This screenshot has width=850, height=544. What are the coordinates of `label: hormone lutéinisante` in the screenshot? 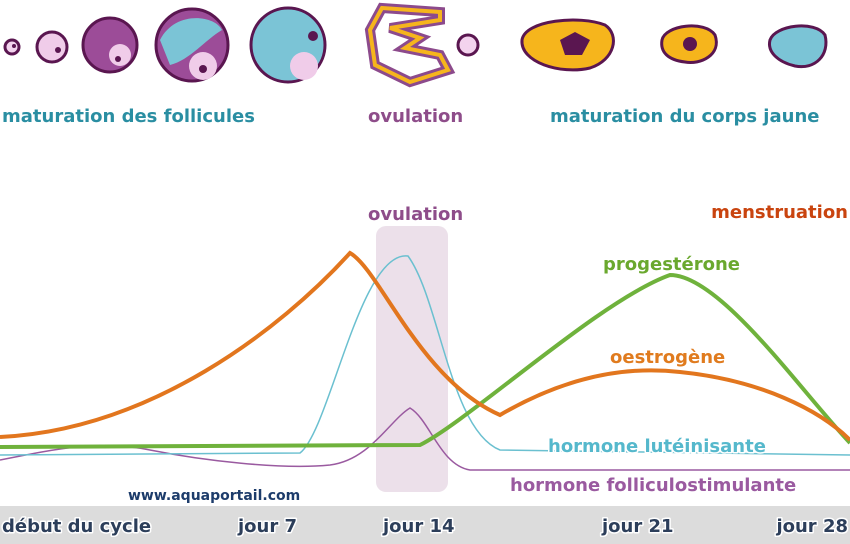 It's located at (657, 446).